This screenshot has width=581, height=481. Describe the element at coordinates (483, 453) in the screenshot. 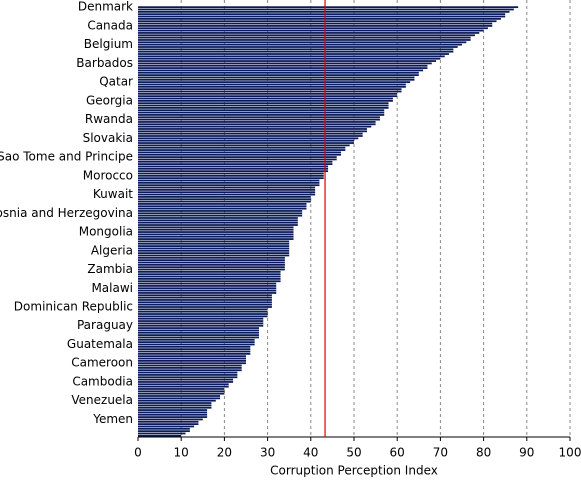

I see `x-tick-label: 80` at that location.